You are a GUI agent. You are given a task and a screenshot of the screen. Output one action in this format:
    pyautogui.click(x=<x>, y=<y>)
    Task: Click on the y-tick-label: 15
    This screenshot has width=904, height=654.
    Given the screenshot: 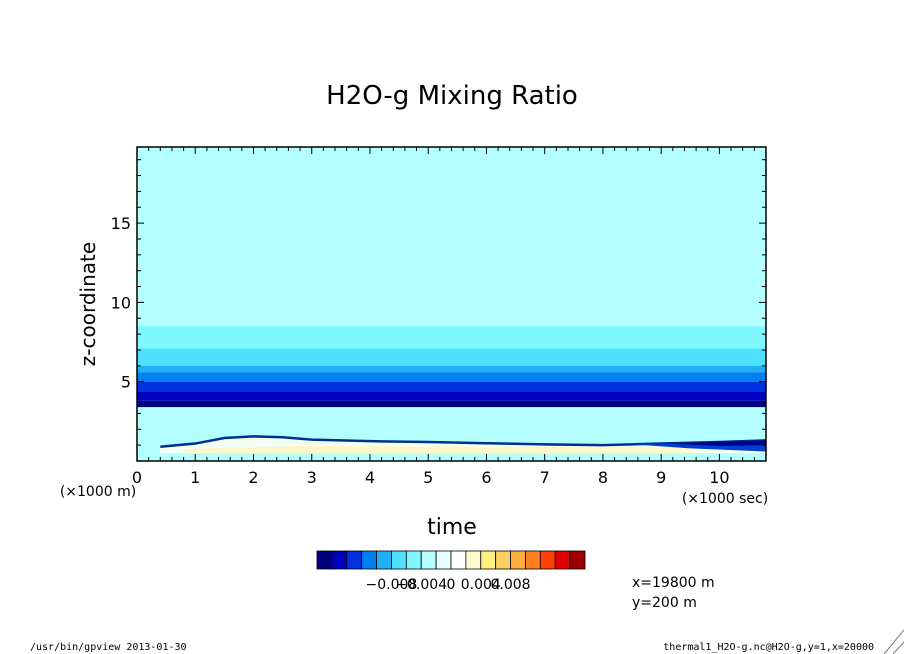 What is the action you would take?
    pyautogui.click(x=121, y=223)
    